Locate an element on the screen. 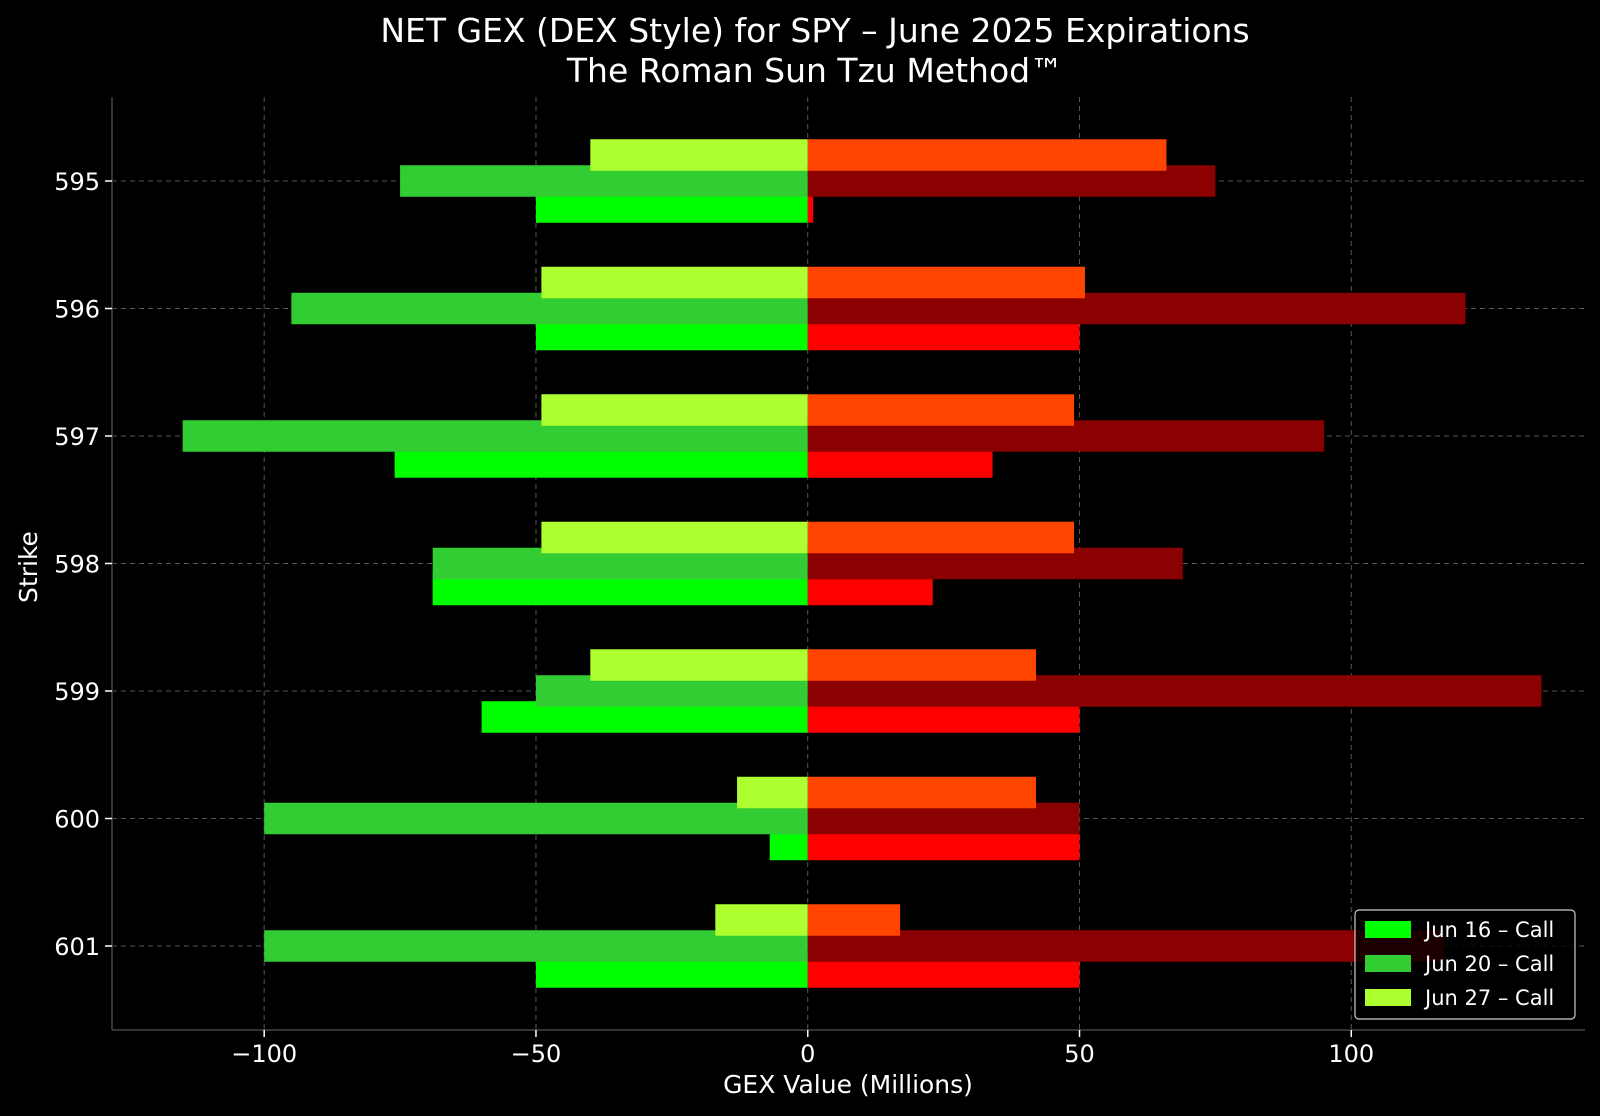 The height and width of the screenshot is (1116, 1600). y-axis-label: Strike is located at coordinates (28, 567).